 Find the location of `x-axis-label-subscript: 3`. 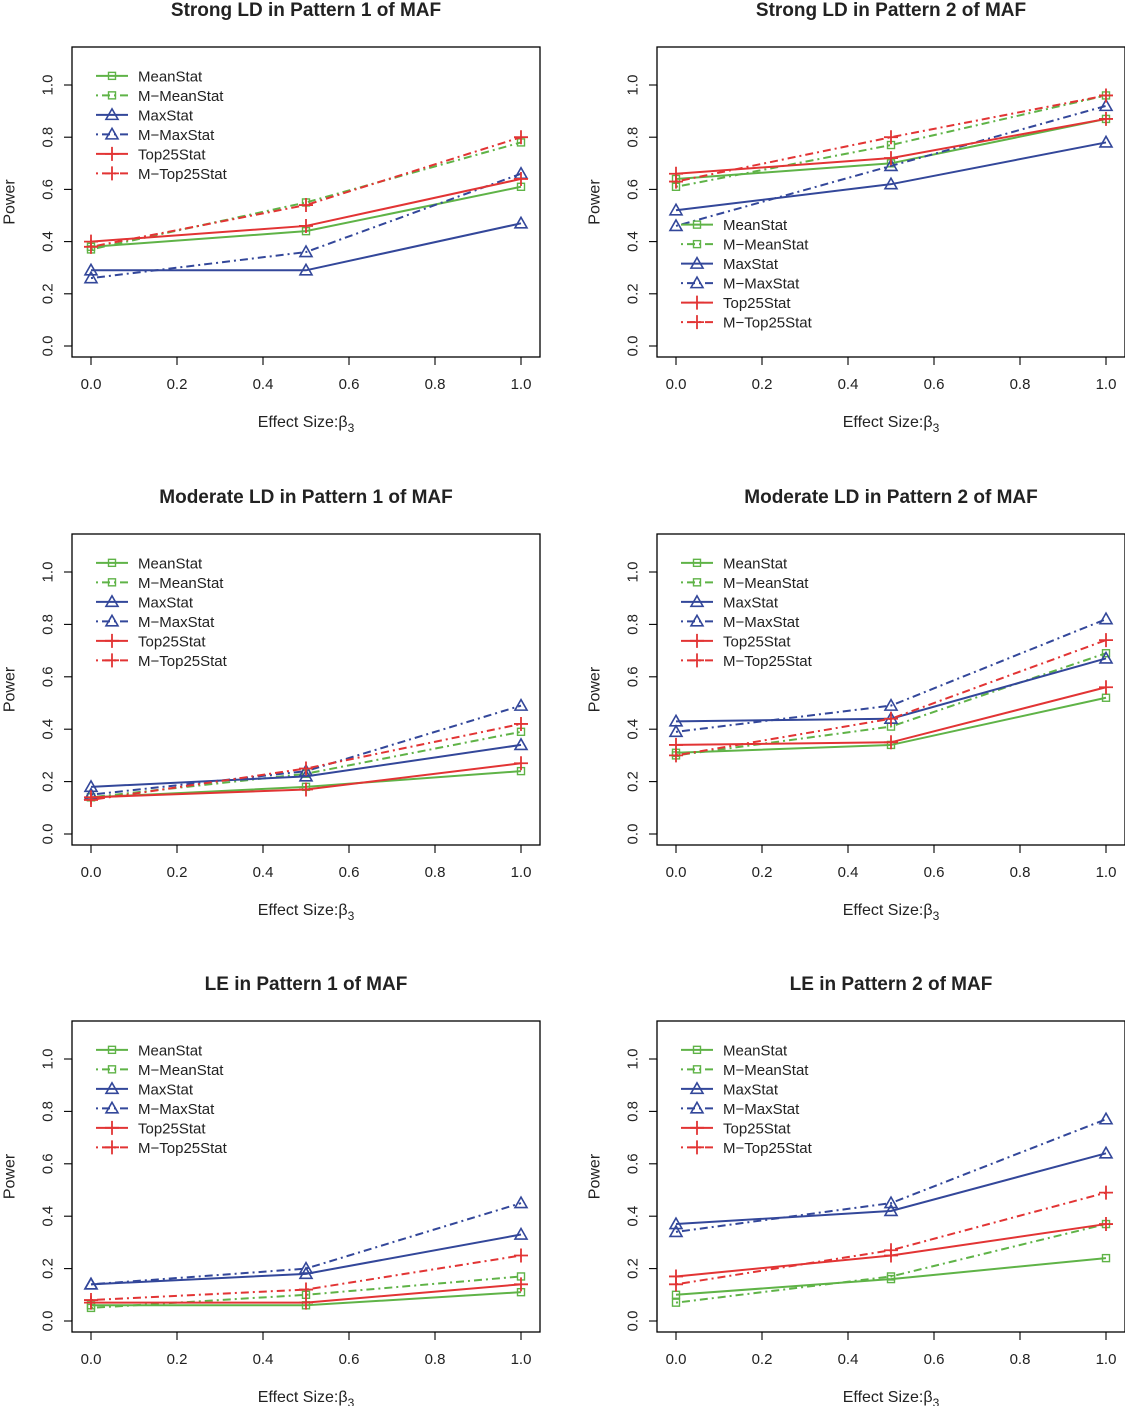

x-axis-label-subscript: 3 is located at coordinates (351, 1401).